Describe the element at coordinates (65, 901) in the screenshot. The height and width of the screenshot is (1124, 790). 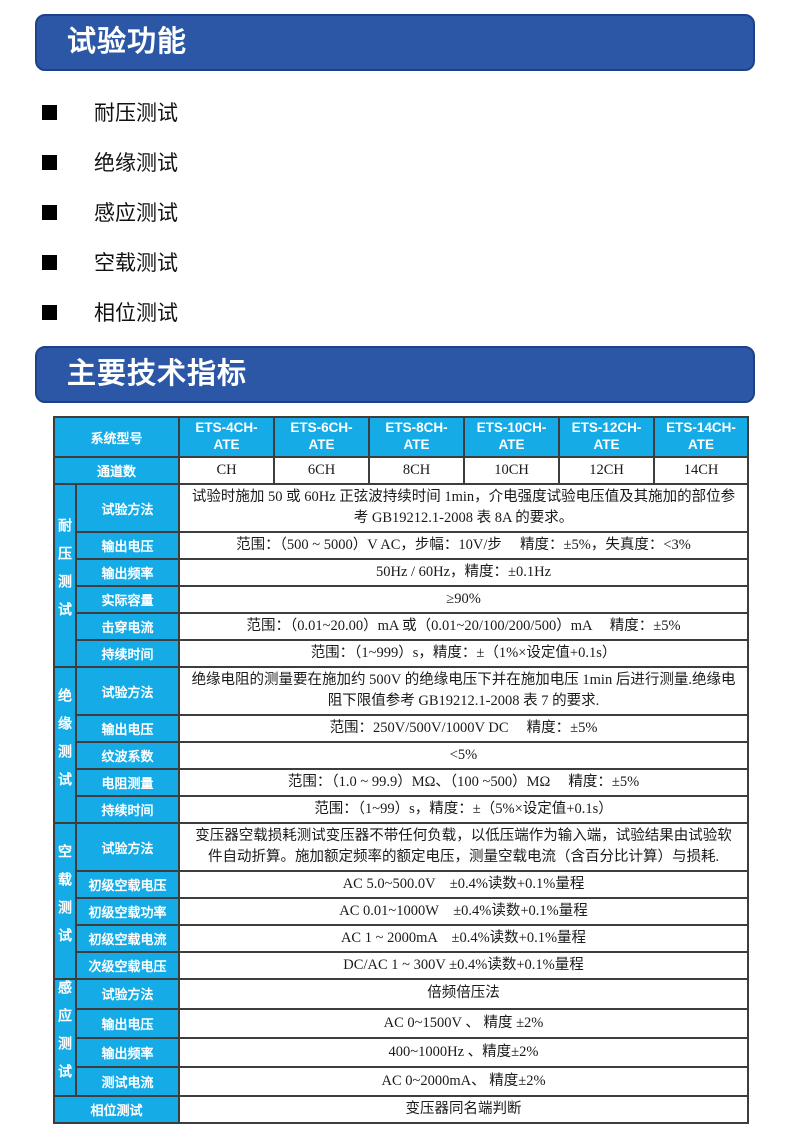
I see `section-label-no-load: 空载测试` at that location.